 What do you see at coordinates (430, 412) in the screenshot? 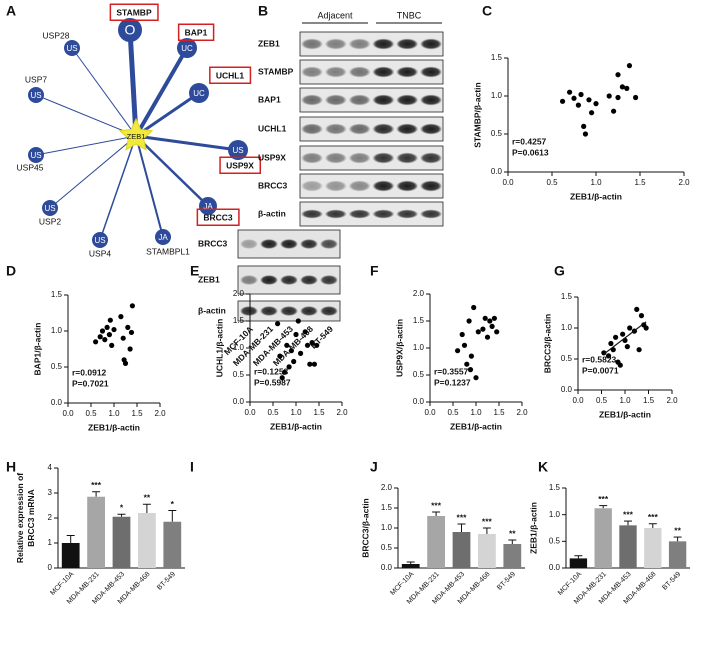
I see `x-tick-label: 0.0` at bounding box center [430, 412].